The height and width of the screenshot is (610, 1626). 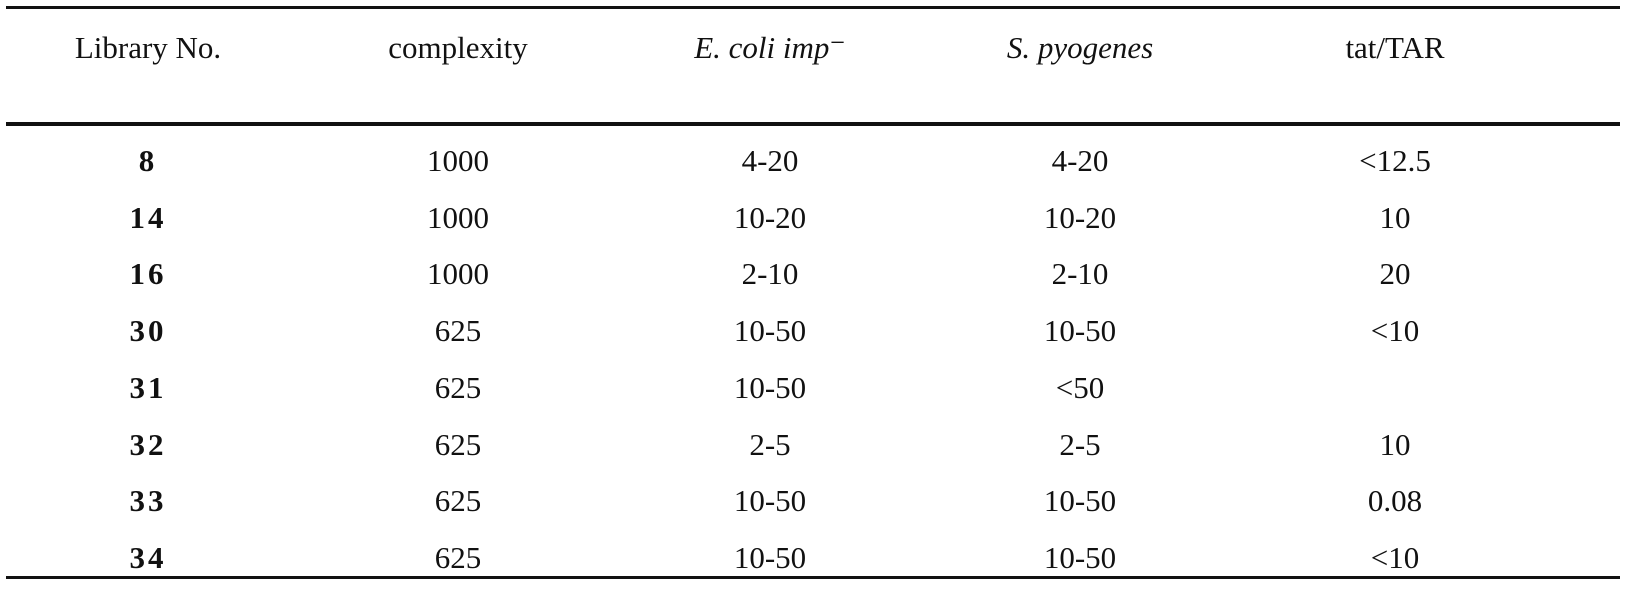 I want to click on column-header: Library No., so click(x=148, y=47).